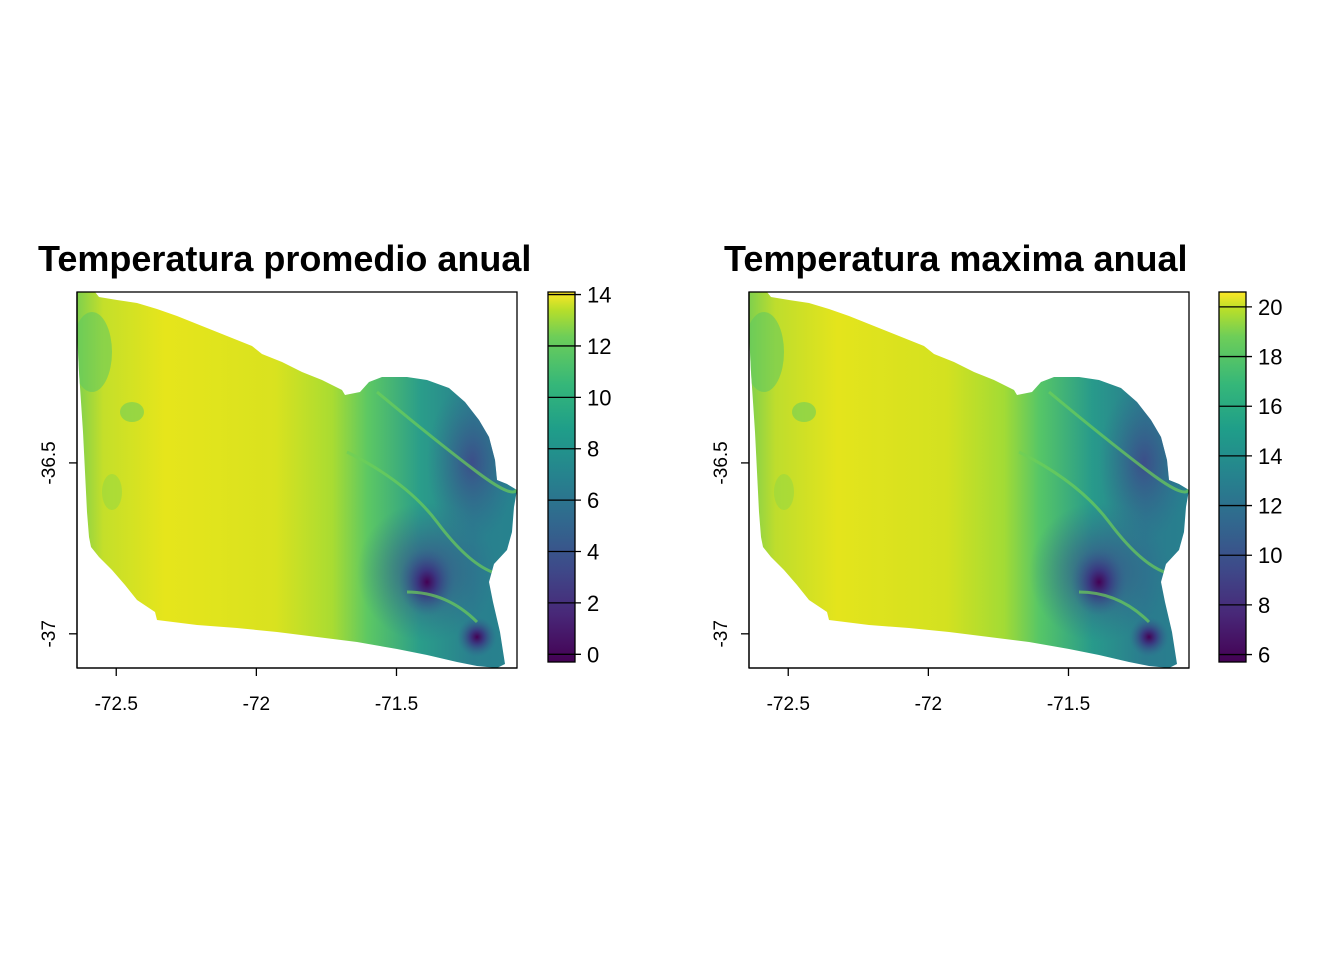  Describe the element at coordinates (593, 603) in the screenshot. I see `legend-tick-label: 2` at that location.